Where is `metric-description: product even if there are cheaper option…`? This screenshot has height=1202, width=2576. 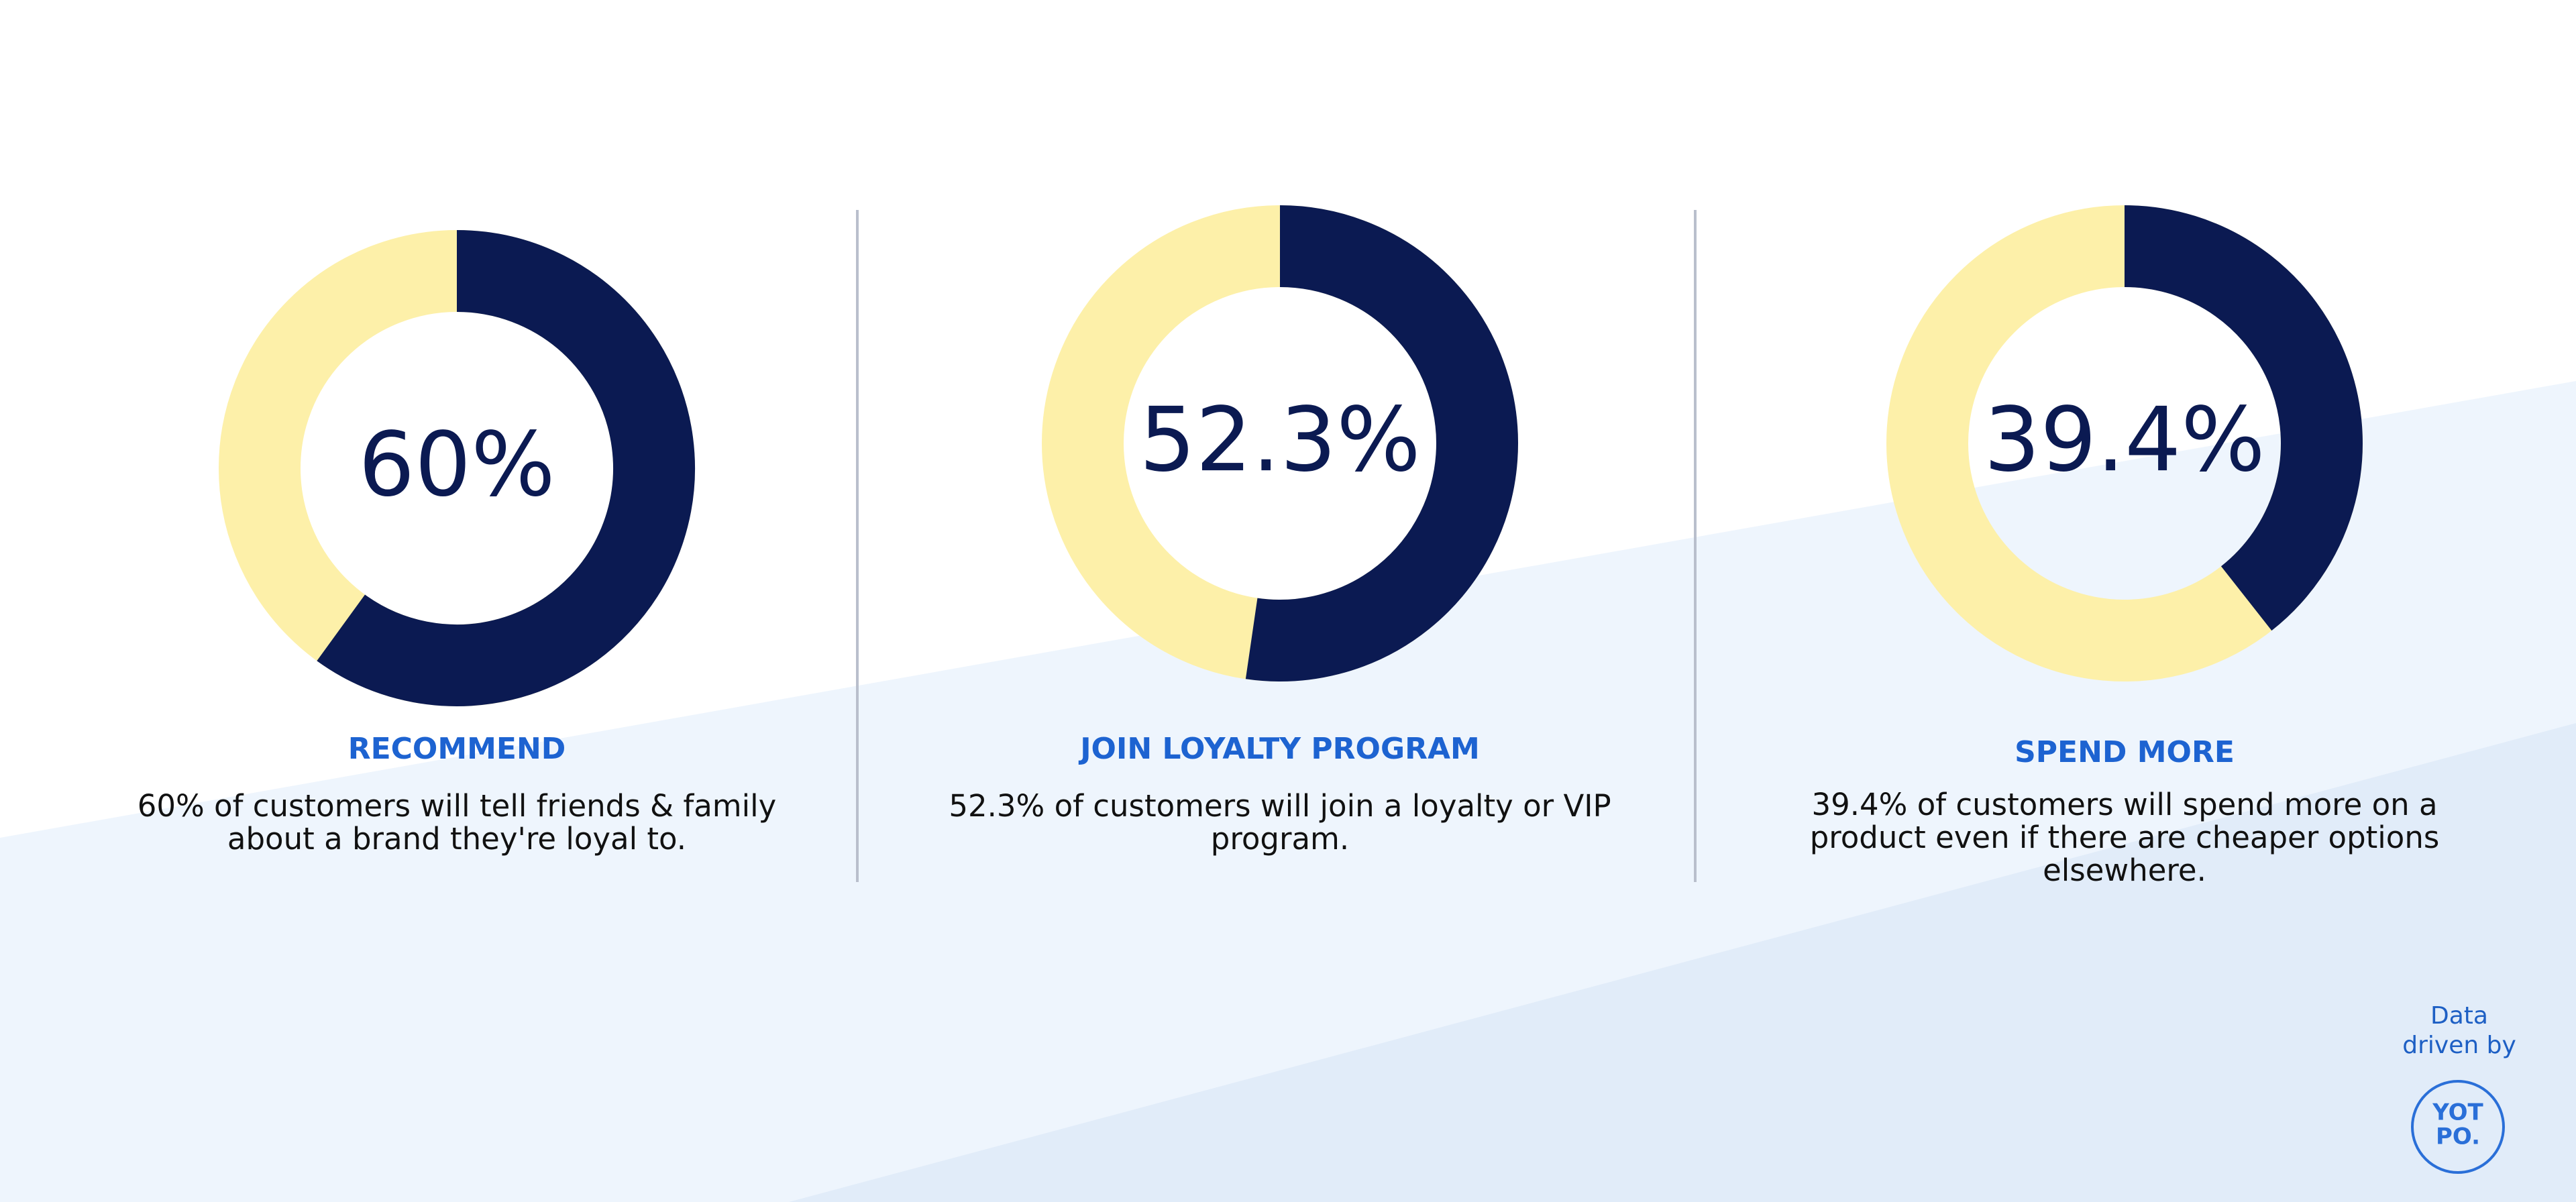
metric-description: product even if there are cheaper option… is located at coordinates (2125, 838).